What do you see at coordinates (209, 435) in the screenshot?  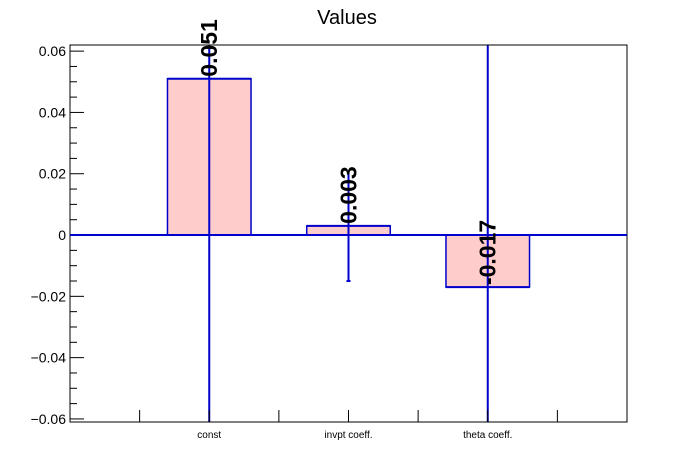 I see `x-tick-label: const` at bounding box center [209, 435].